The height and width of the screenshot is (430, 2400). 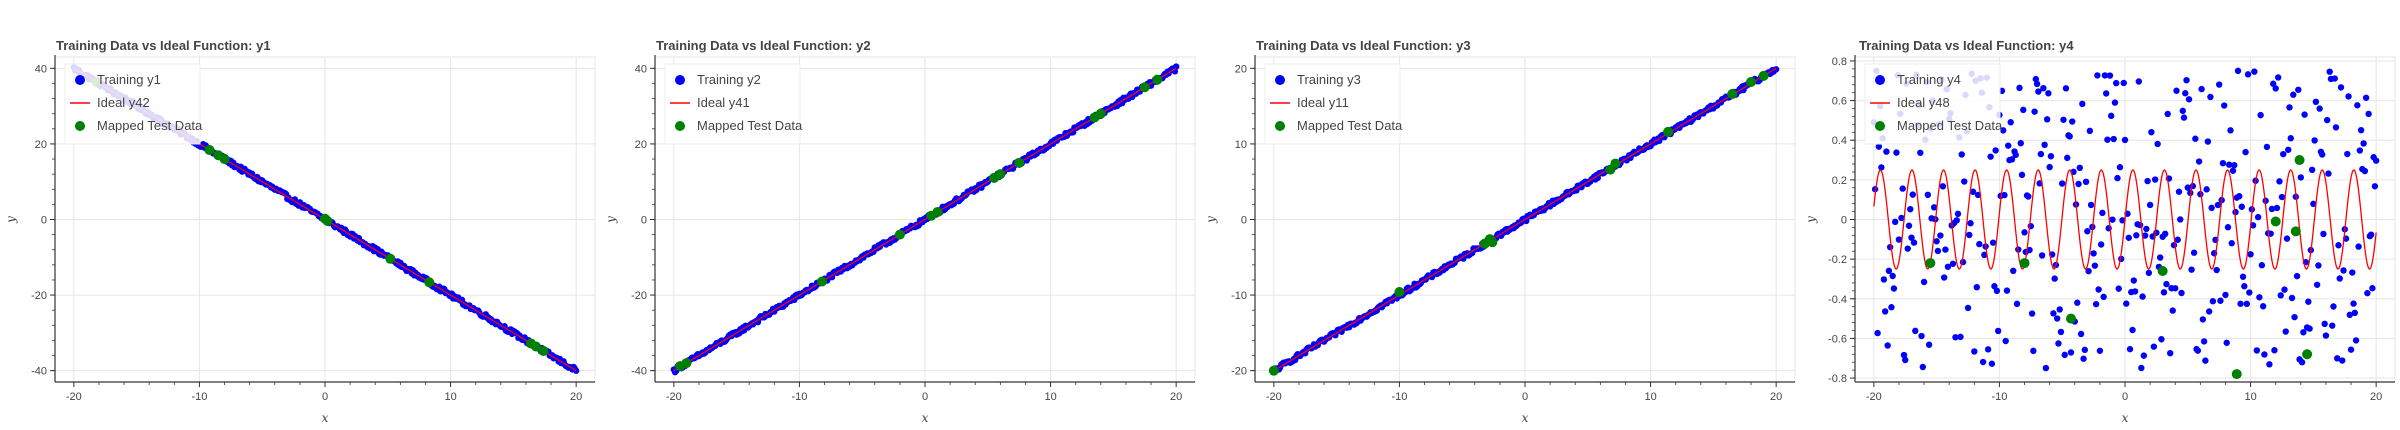 What do you see at coordinates (1280, 80) in the screenshot?
I see `legend-marker-training` at bounding box center [1280, 80].